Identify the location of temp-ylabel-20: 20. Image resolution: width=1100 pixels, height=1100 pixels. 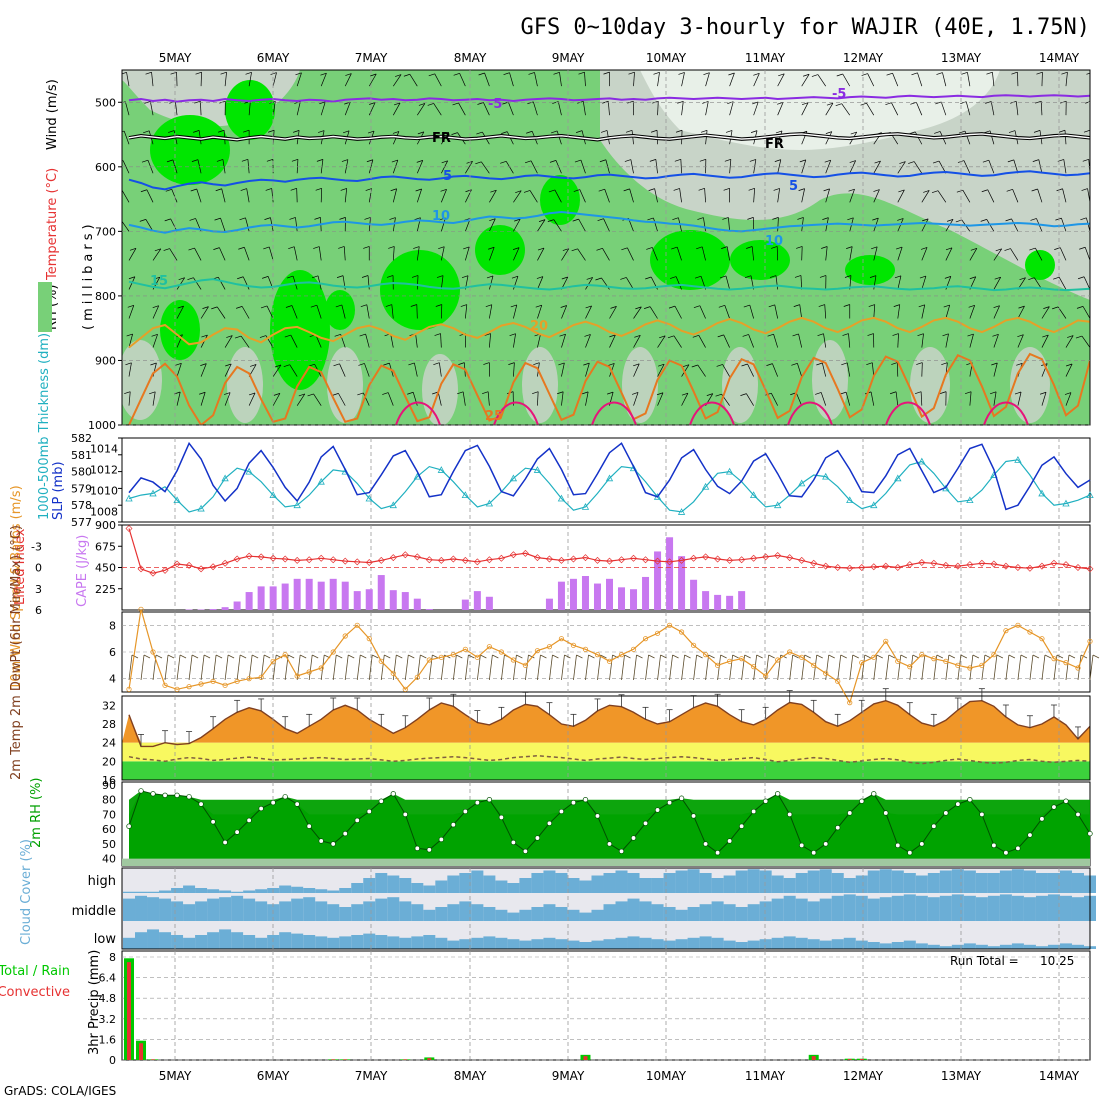
(109, 761).